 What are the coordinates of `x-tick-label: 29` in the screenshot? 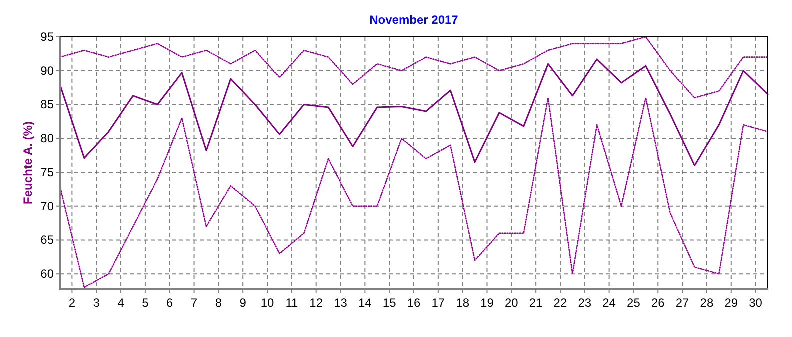 It's located at (731, 303).